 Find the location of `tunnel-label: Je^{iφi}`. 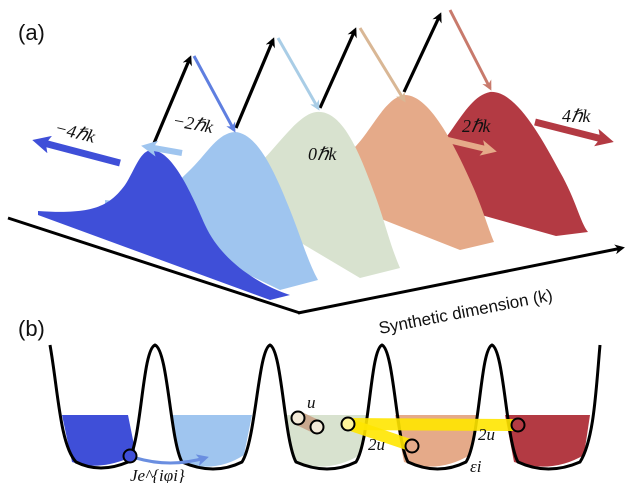

tunnel-label: Je^{iφi} is located at coordinates (157, 474).